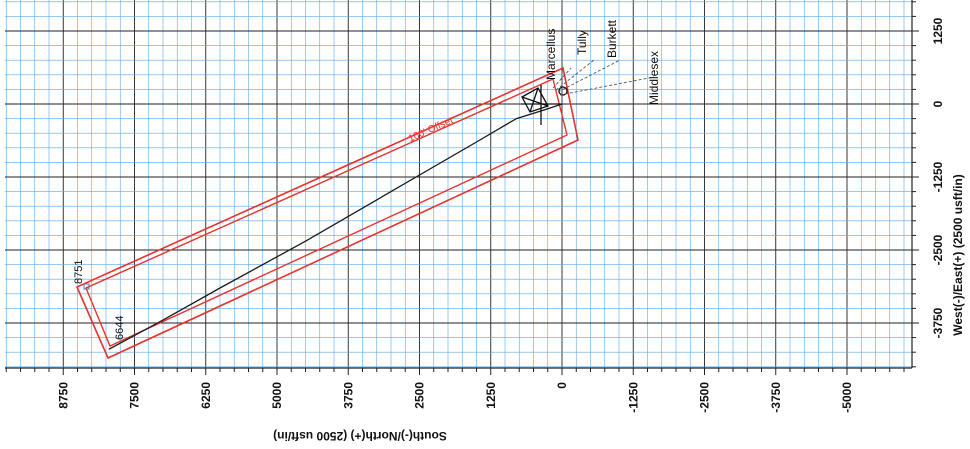  Describe the element at coordinates (938, 103) in the screenshot. I see `y-tick-label: 0` at that location.